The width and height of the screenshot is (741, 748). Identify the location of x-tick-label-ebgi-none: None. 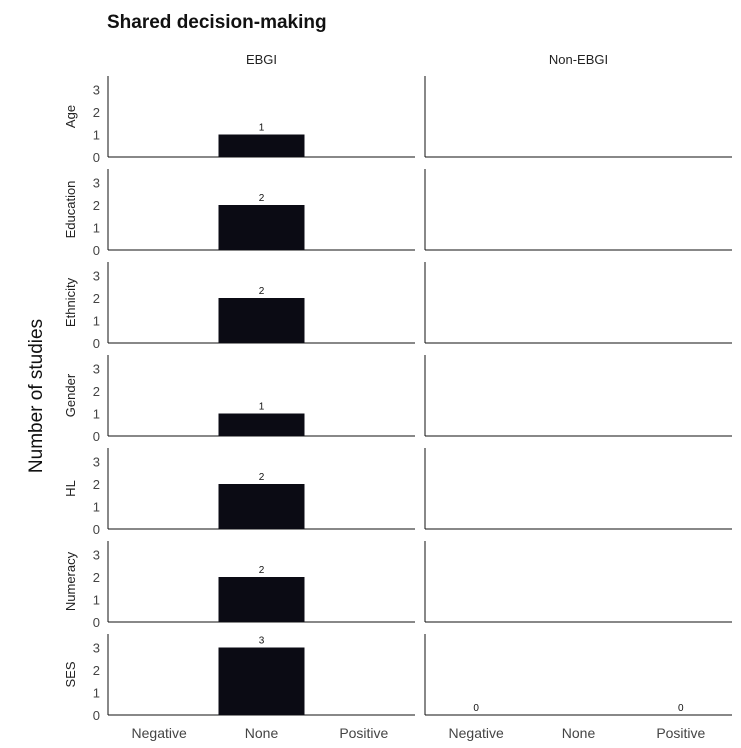
(262, 733).